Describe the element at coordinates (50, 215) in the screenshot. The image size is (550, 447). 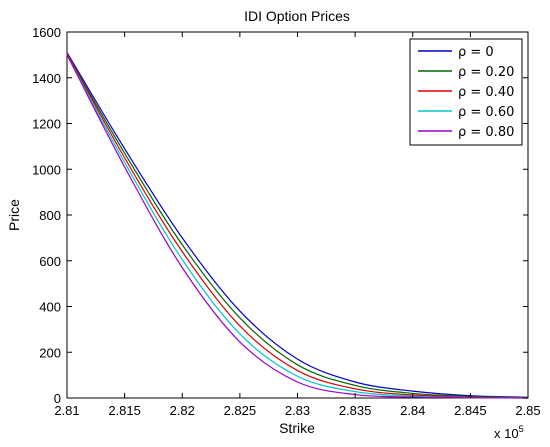
I see `y-tick-label: 800` at that location.